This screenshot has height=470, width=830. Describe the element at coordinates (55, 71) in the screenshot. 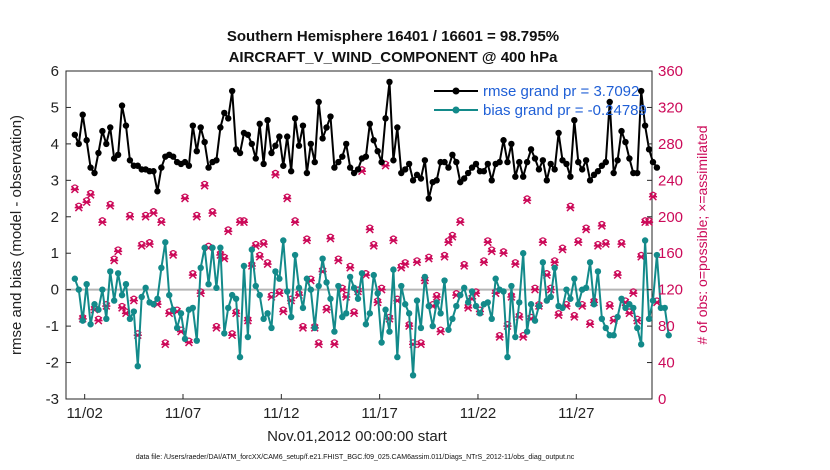

I see `y-tick-label-left: 6` at that location.